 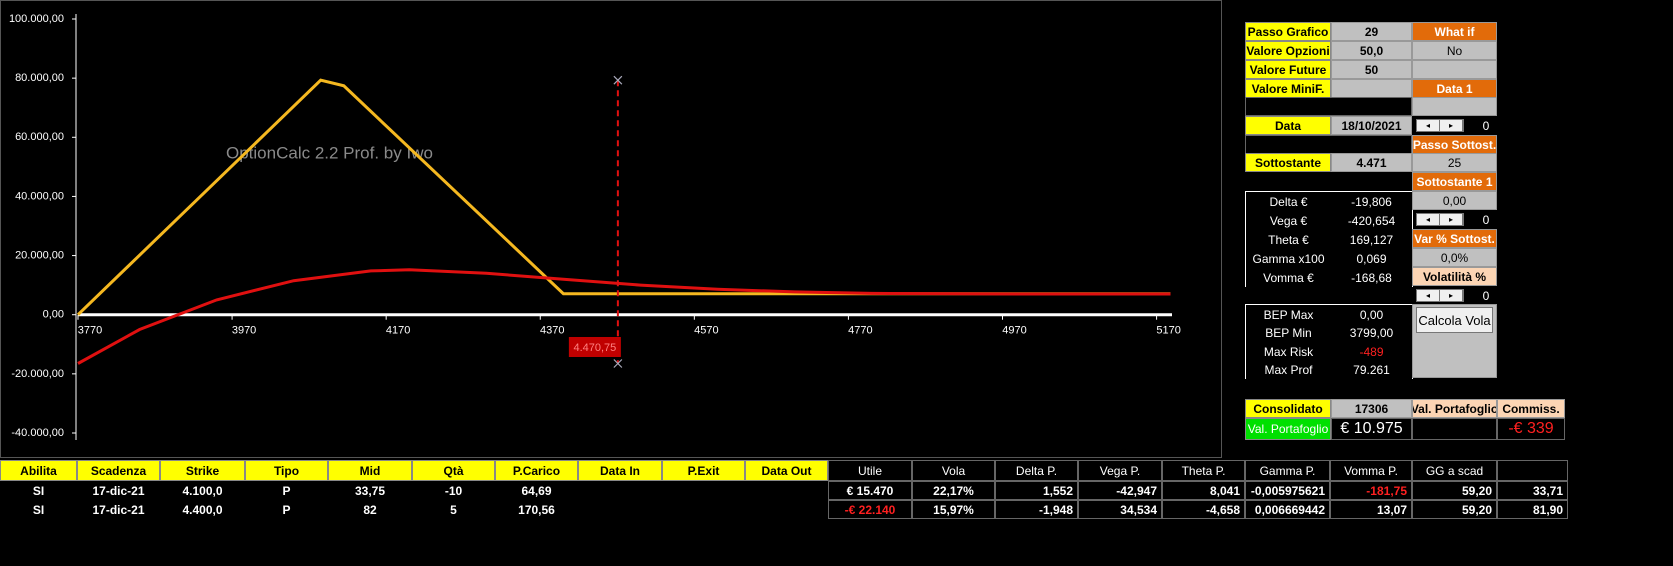 I want to click on table-cell: 1,552, so click(x=1036, y=490).